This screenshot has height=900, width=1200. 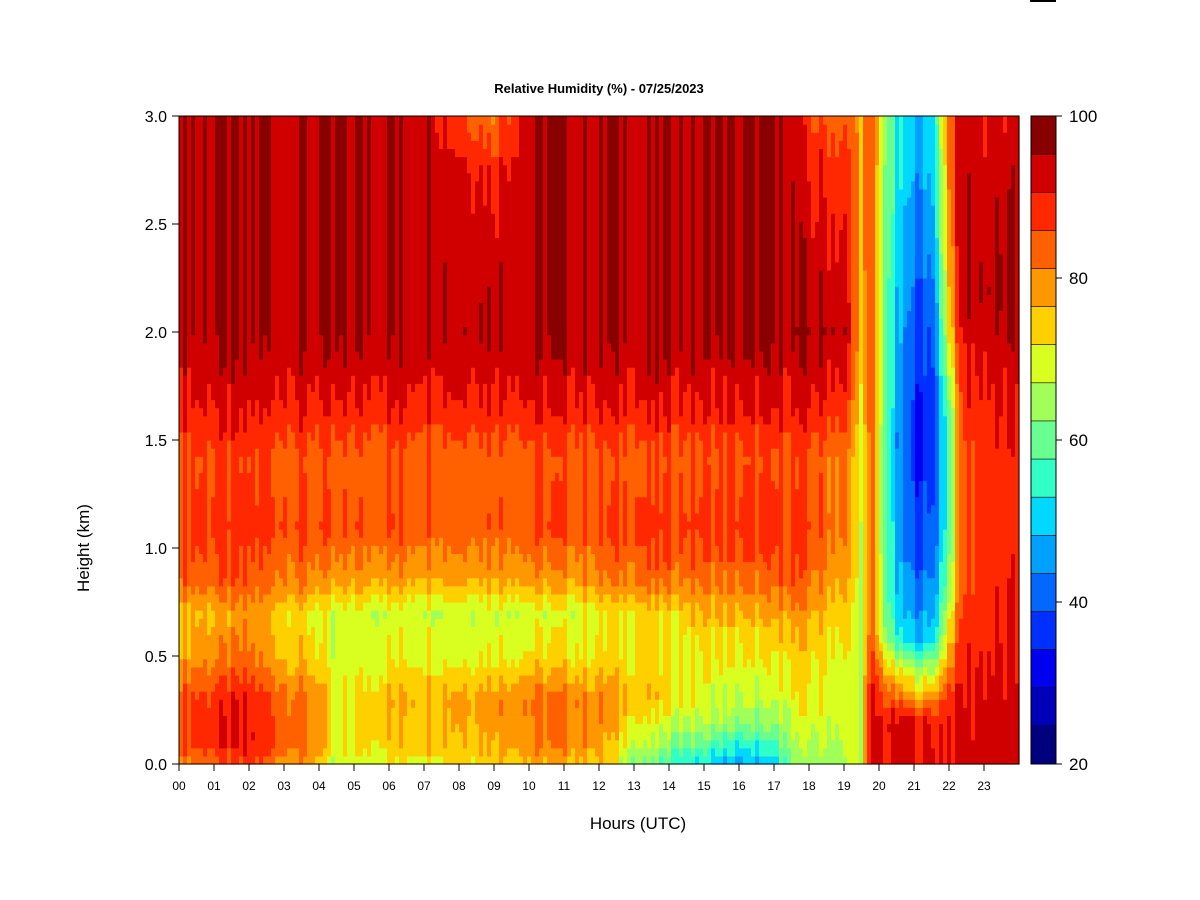 I want to click on colorbar-swatch, so click(x=1043, y=364).